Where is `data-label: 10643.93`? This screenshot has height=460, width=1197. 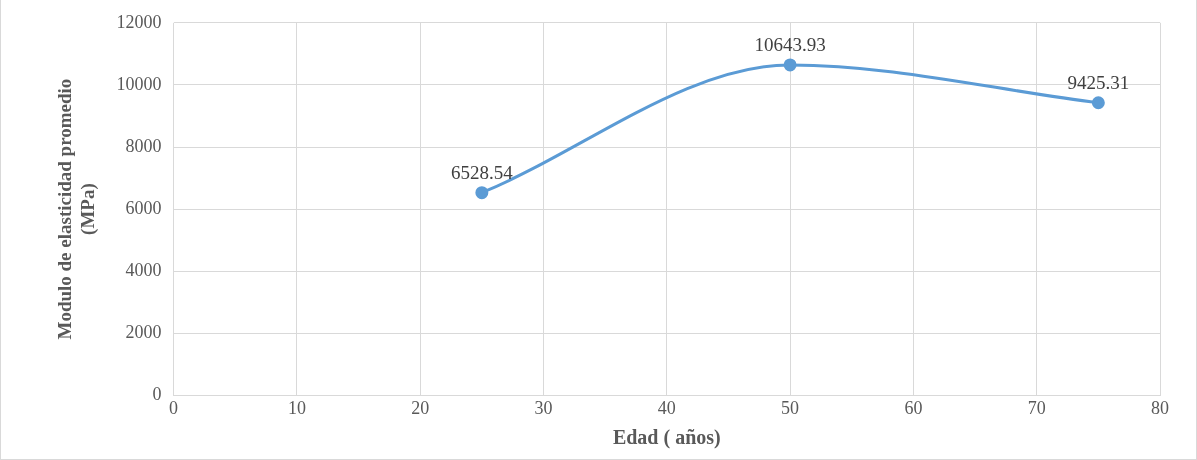
data-label: 10643.93 is located at coordinates (790, 45).